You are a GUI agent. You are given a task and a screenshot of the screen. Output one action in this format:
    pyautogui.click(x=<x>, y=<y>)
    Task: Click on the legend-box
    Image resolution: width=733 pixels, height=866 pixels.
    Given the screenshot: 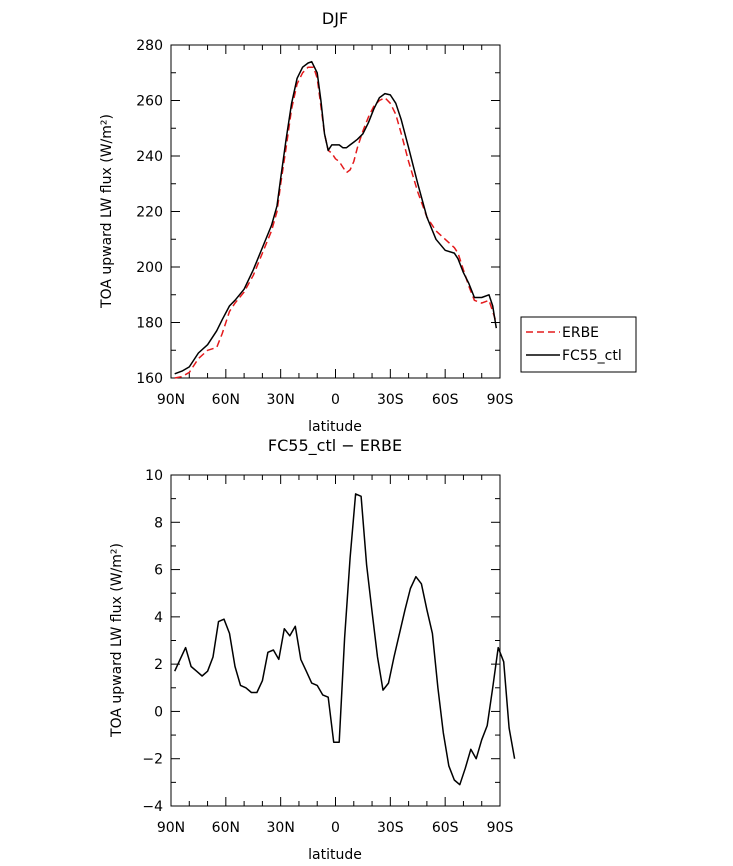 What is the action you would take?
    pyautogui.click(x=578, y=344)
    